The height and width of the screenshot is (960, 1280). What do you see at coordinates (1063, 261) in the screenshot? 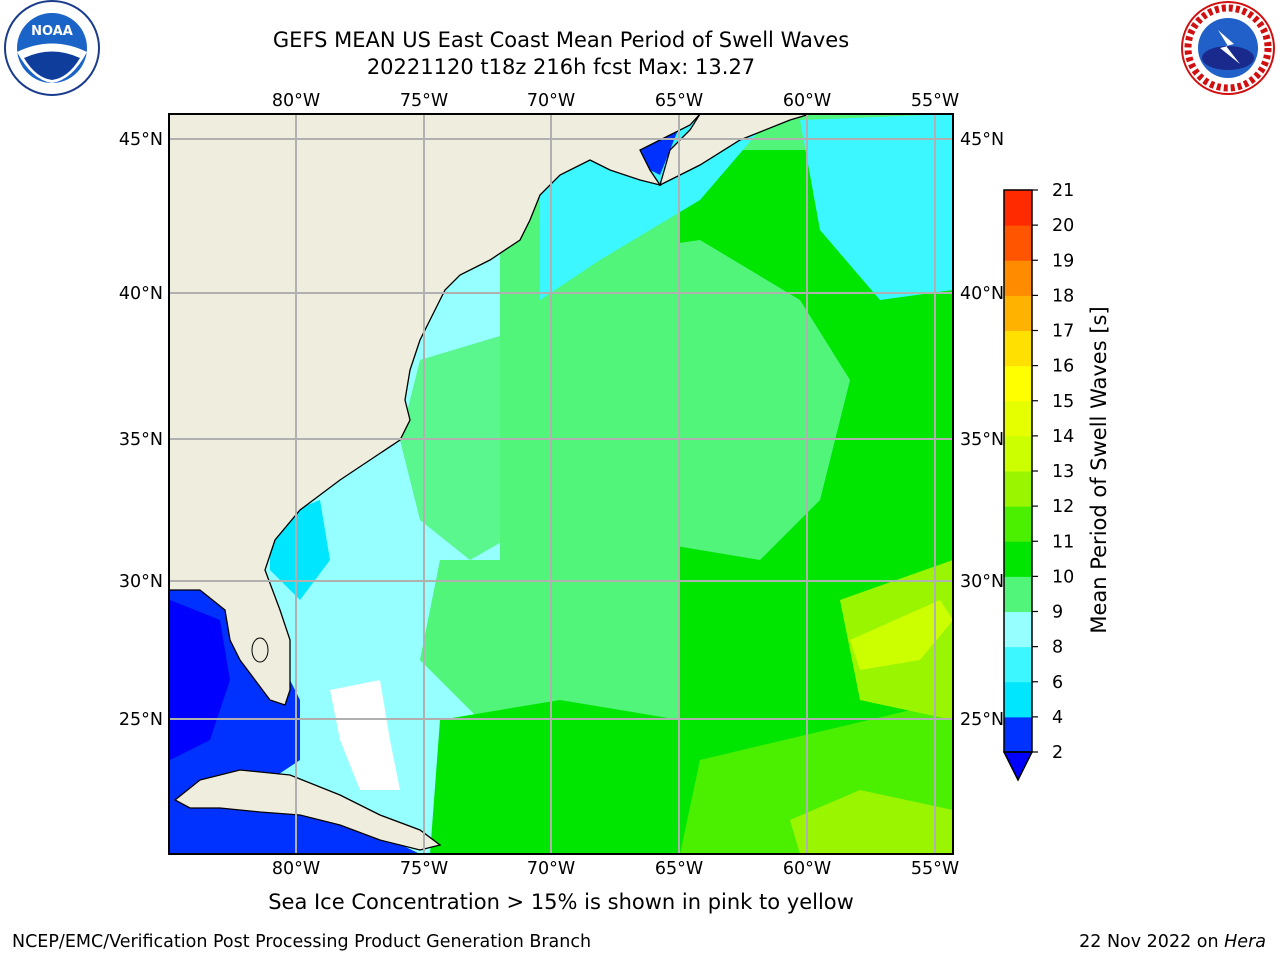
I see `colorbar-tick-label: 19` at bounding box center [1063, 261].